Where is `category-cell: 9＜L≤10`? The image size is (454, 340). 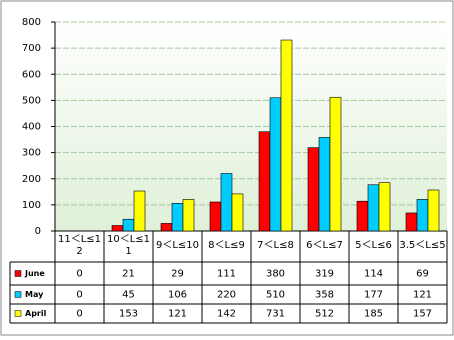 category-cell: 9＜L≤10 is located at coordinates (177, 245).